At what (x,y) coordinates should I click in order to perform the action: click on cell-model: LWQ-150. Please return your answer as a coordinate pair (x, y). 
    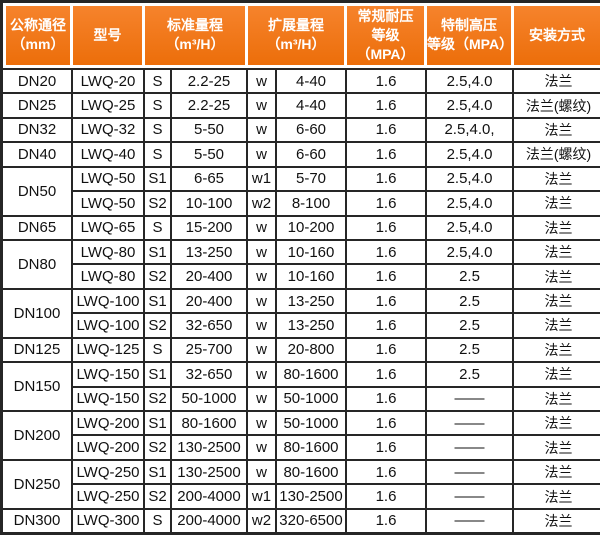
    Looking at the image, I should click on (109, 375).